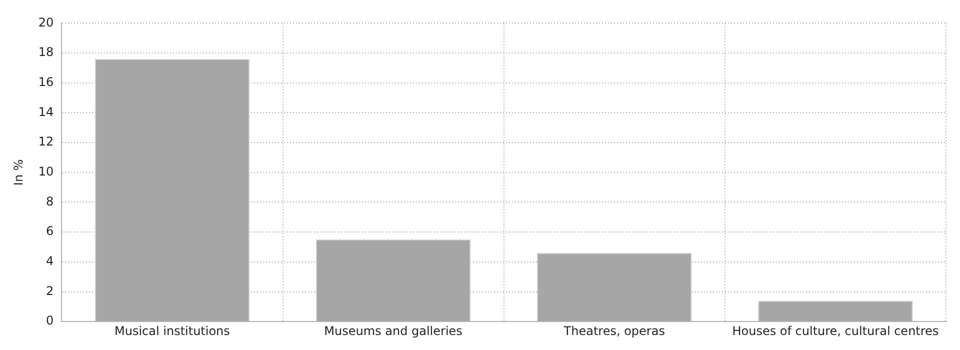 This screenshot has height=350, width=960. What do you see at coordinates (50, 261) in the screenshot?
I see `y-tick-label: 4` at bounding box center [50, 261].